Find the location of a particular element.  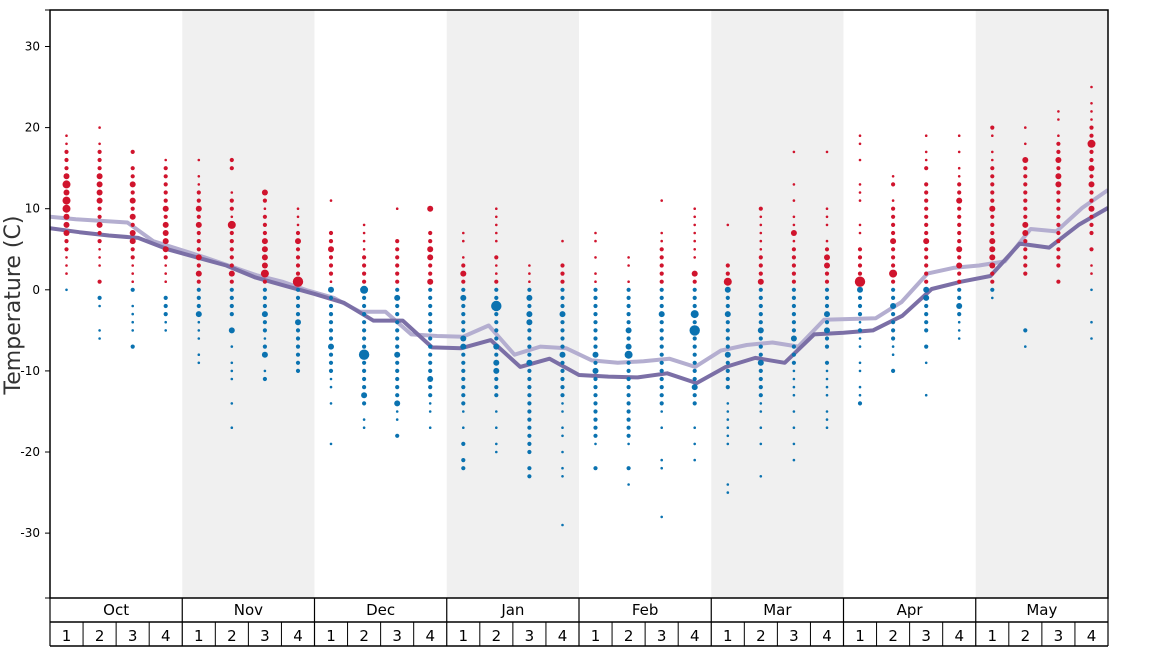

y-tick-label: 10 is located at coordinates (32, 209).